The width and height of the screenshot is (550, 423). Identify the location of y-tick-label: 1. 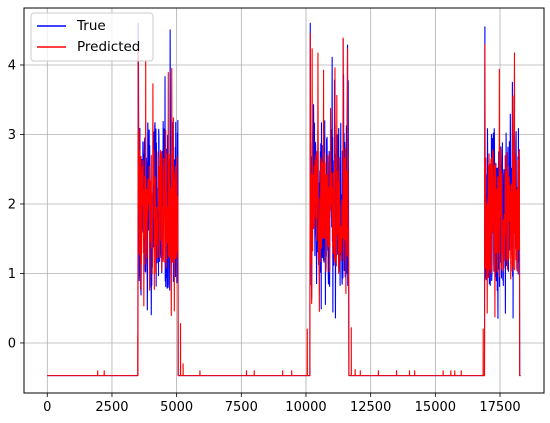
(12, 274).